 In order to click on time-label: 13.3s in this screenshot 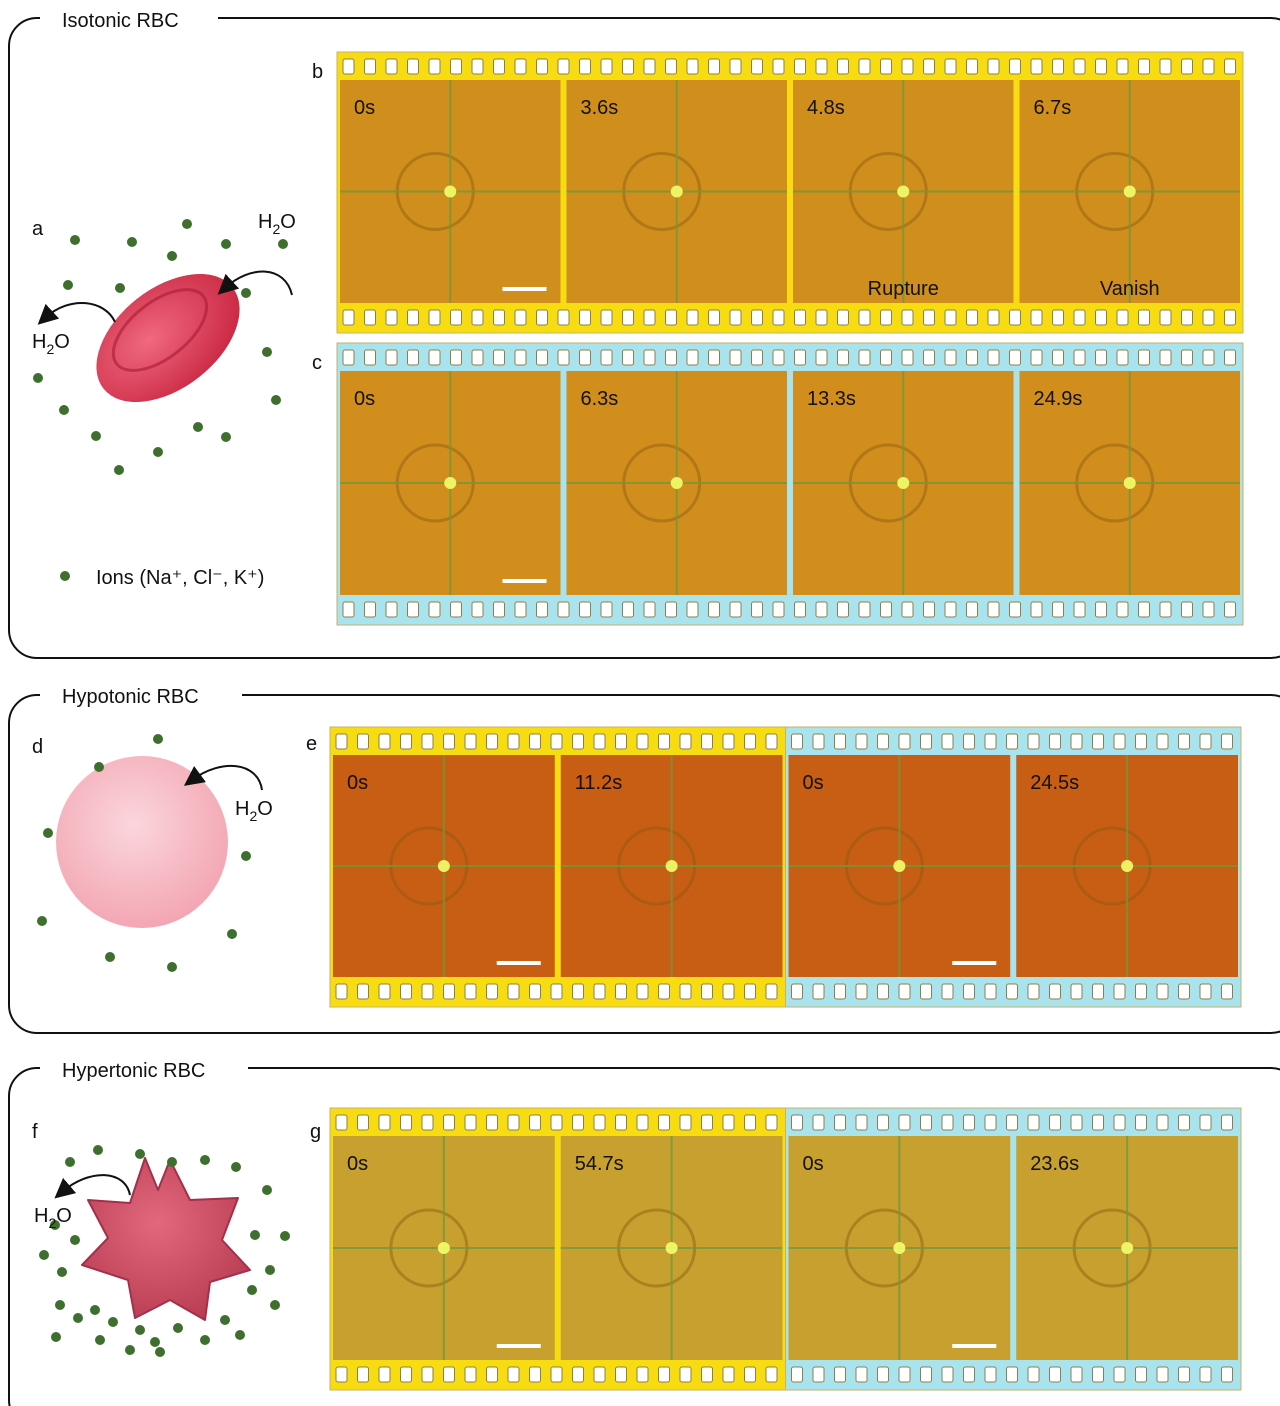, I will do `click(831, 399)`.